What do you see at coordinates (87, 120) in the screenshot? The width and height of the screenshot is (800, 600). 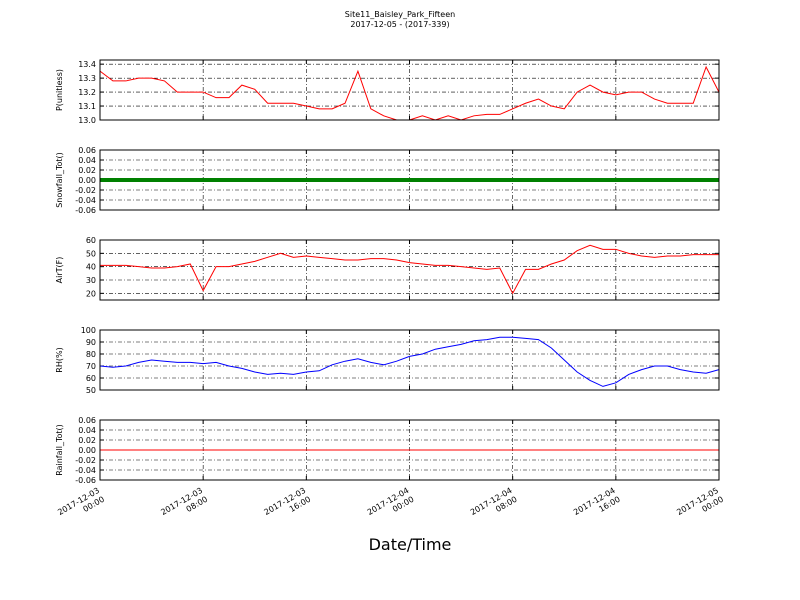 I see `y-tick-label: 13.0` at bounding box center [87, 120].